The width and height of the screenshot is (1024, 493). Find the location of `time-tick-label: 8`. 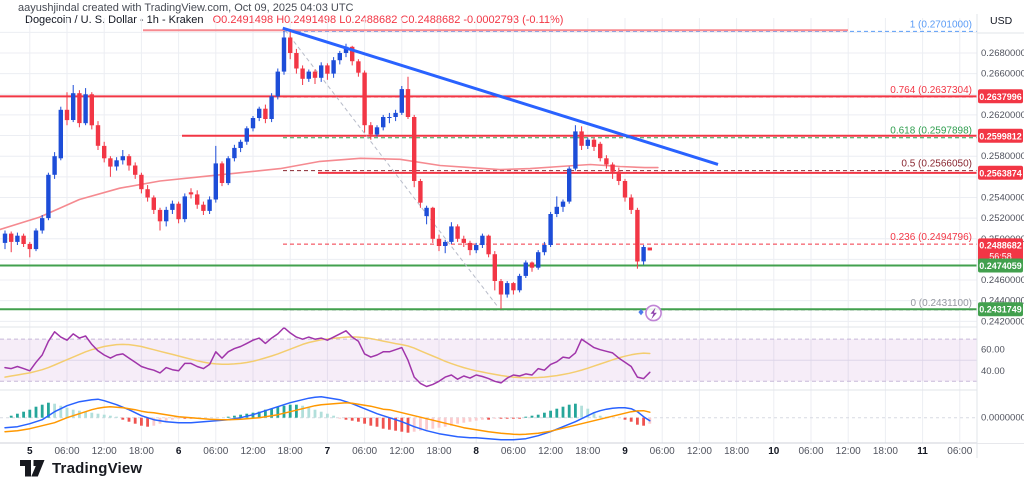

time-tick-label: 8 is located at coordinates (476, 451).